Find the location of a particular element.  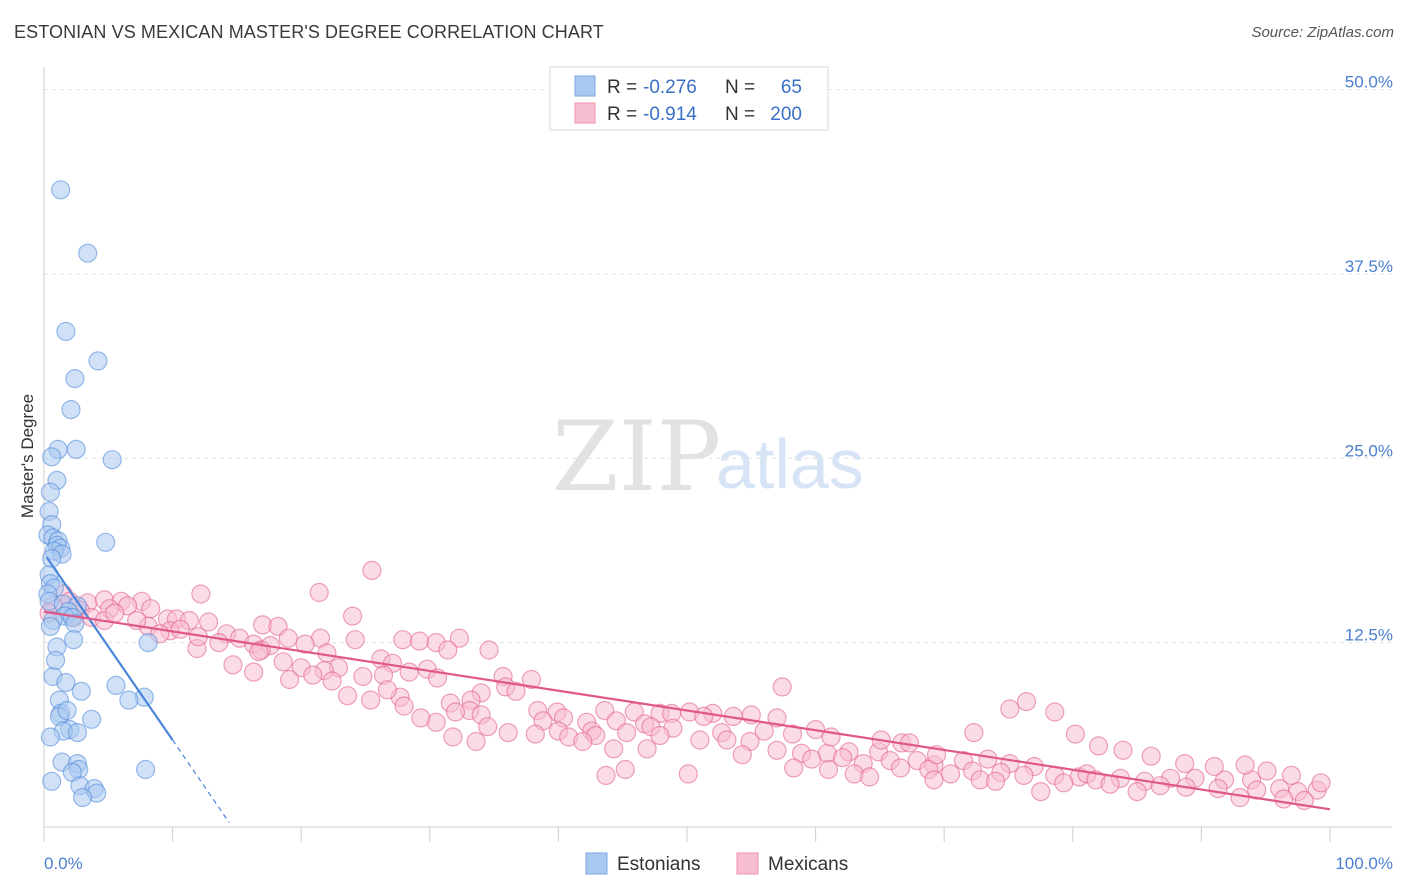

legend-item-estonians: Estonians is located at coordinates (642, 863).